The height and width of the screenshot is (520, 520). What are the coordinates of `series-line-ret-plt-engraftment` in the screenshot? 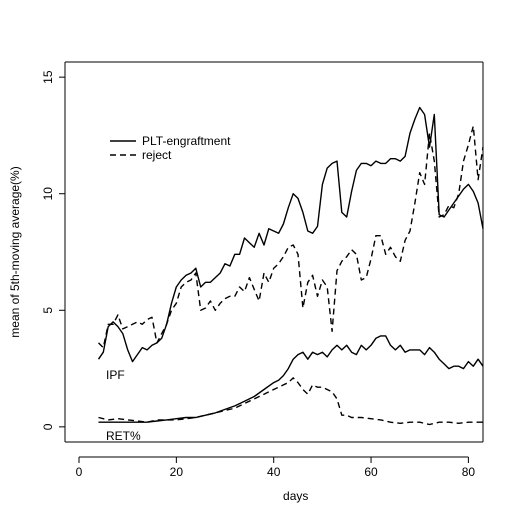 It's located at (291, 379).